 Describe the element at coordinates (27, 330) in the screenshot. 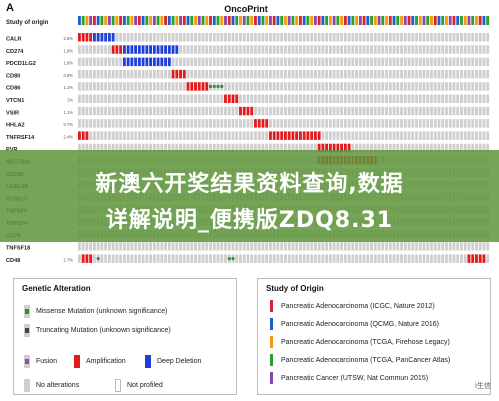

I see `legend-swatch` at that location.